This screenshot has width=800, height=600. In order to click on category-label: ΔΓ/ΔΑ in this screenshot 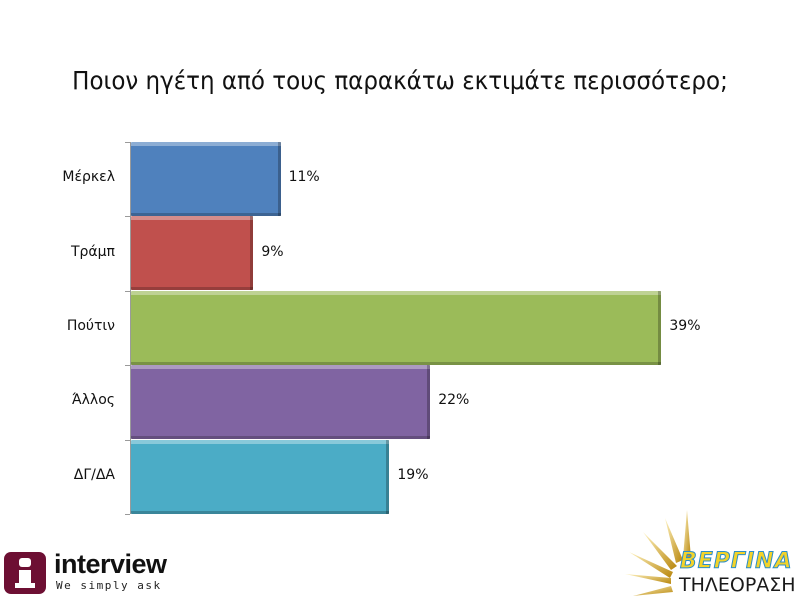, I will do `click(94, 474)`.